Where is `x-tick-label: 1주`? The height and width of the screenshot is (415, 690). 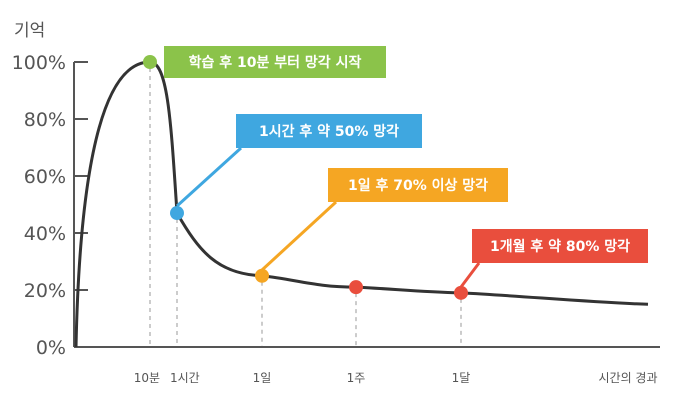
x-tick-label: 1주 is located at coordinates (356, 378).